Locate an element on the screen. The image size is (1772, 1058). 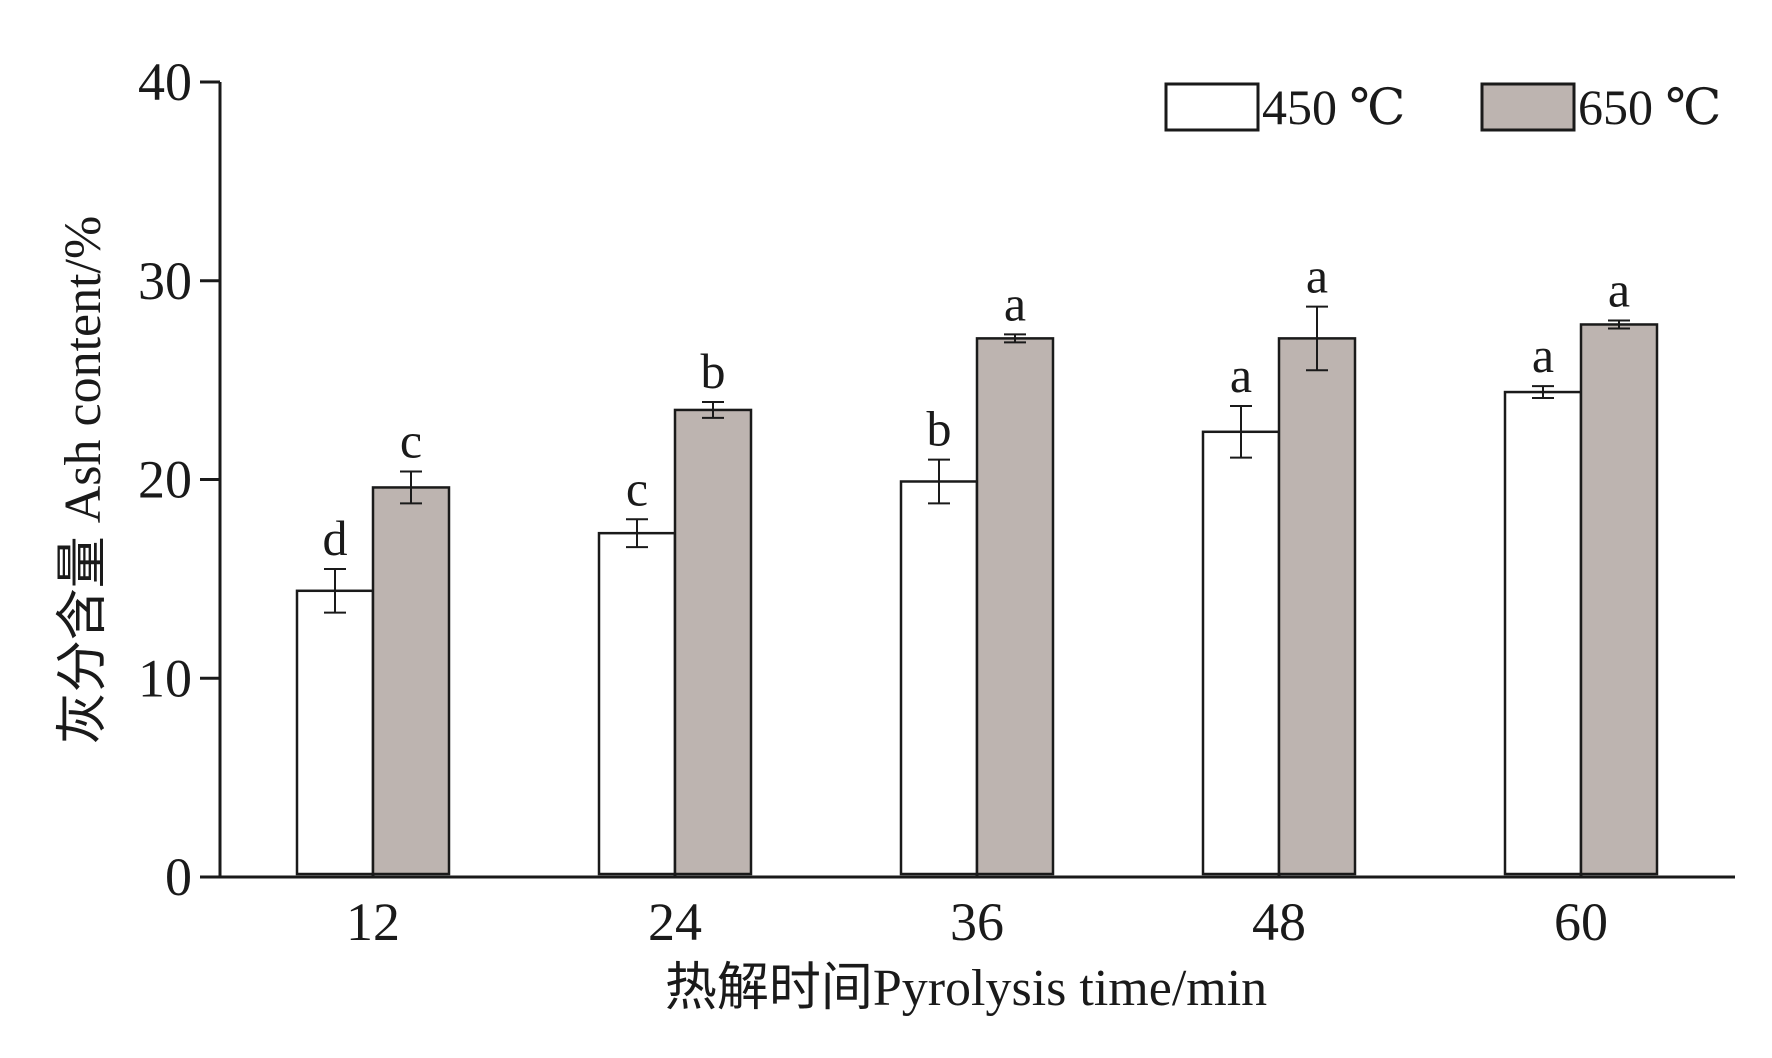
y-tick-label: 20 is located at coordinates (165, 480).